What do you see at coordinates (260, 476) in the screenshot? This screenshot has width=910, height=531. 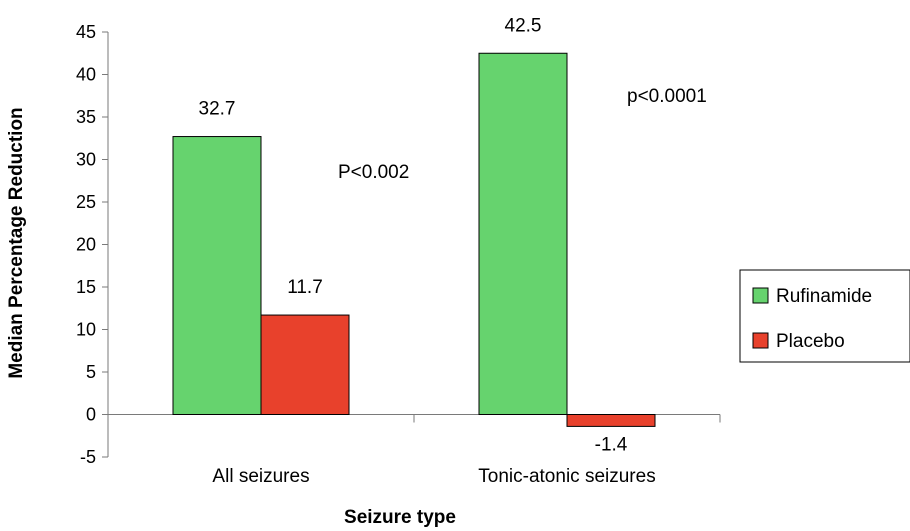 I see `x-tick-label: All seizures` at bounding box center [260, 476].